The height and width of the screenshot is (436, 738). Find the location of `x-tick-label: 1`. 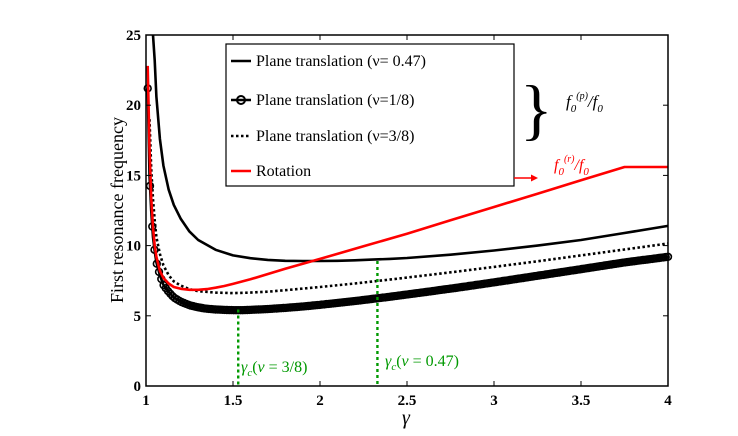

x-tick-label: 1 is located at coordinates (146, 401).